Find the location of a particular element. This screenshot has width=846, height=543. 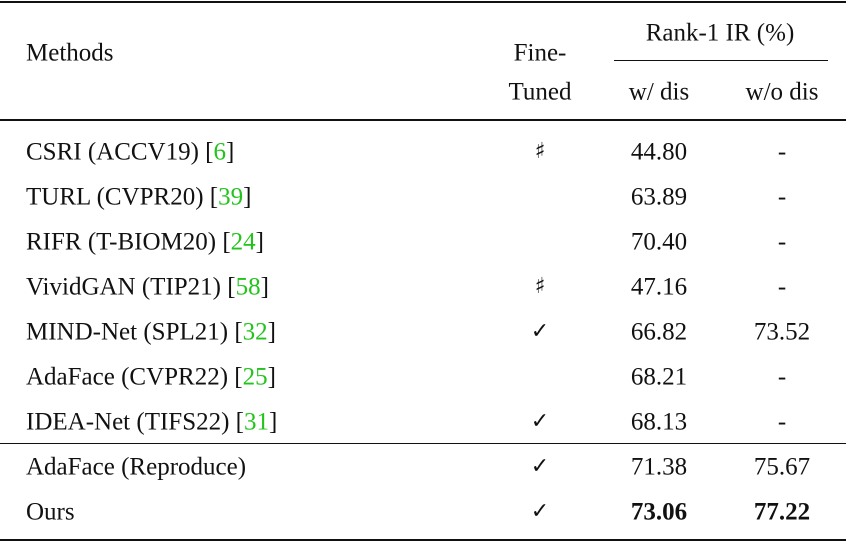

bottom-rule is located at coordinates (423, 540).